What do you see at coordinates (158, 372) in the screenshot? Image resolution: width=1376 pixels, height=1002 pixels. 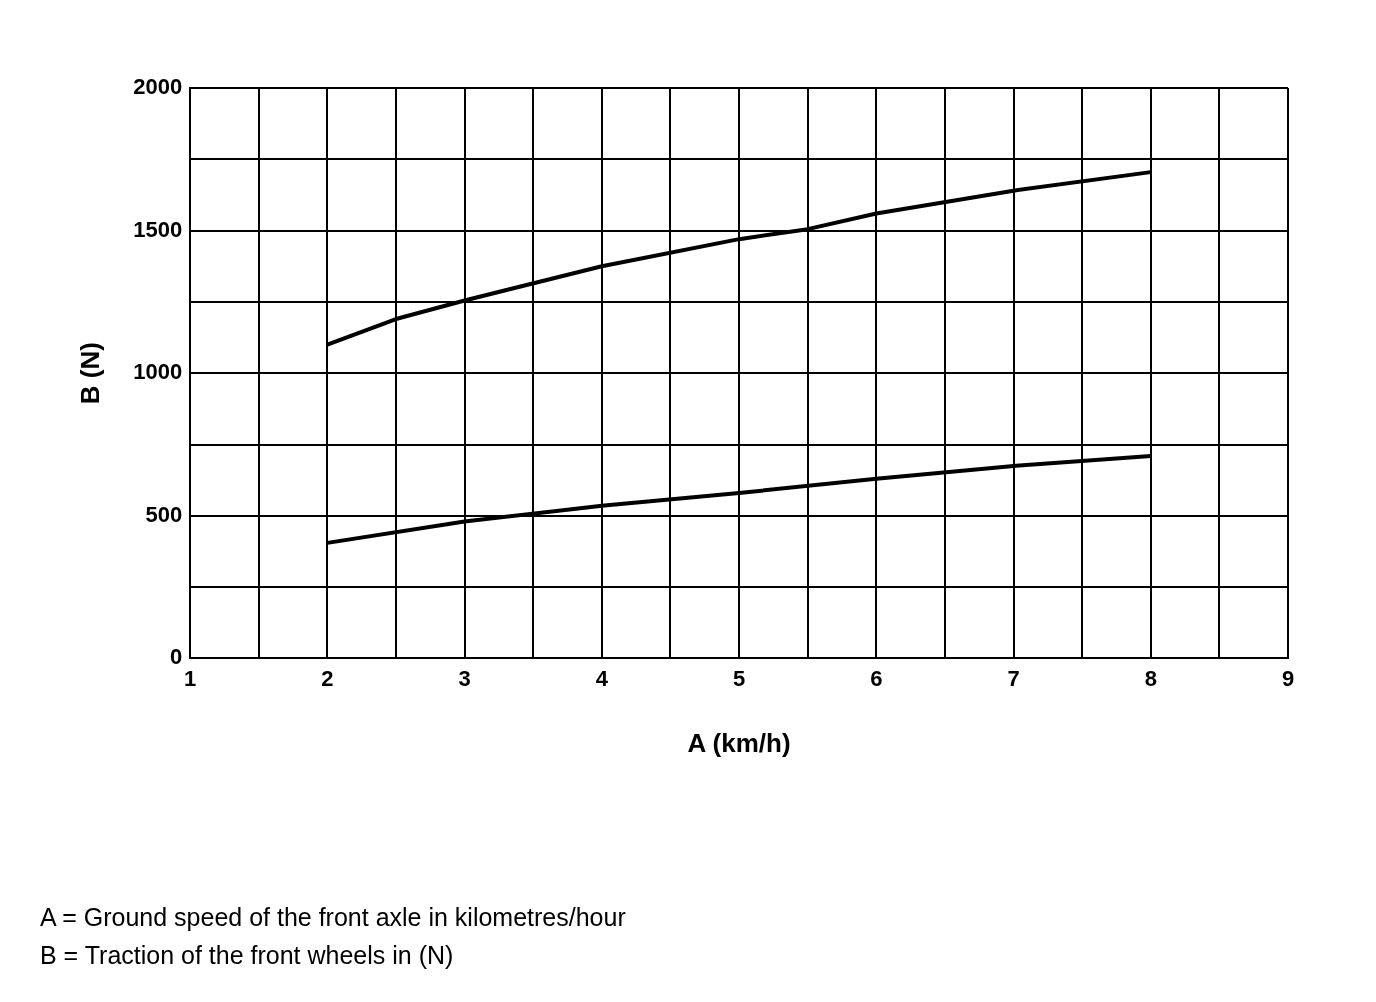 I see `y-tick-label: 1000` at bounding box center [158, 372].